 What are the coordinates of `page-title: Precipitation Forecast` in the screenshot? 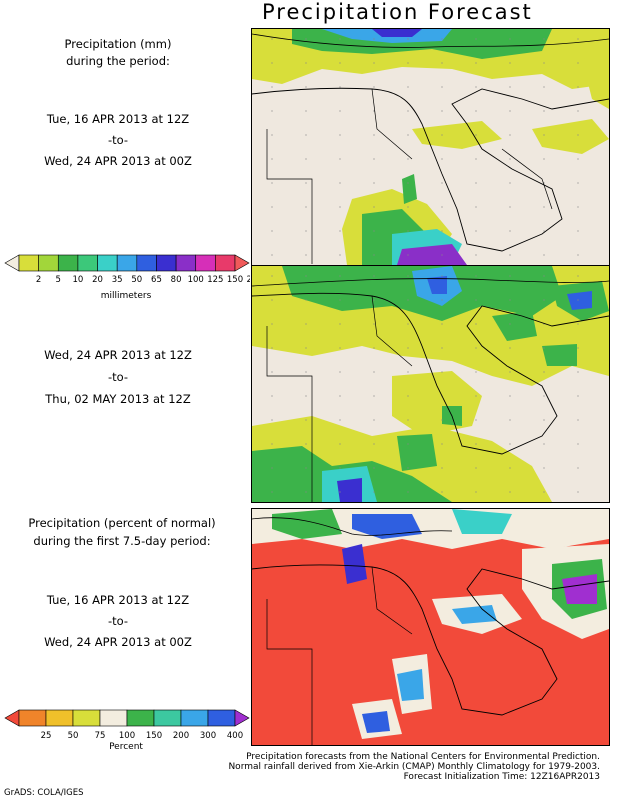 It's located at (397, 12).